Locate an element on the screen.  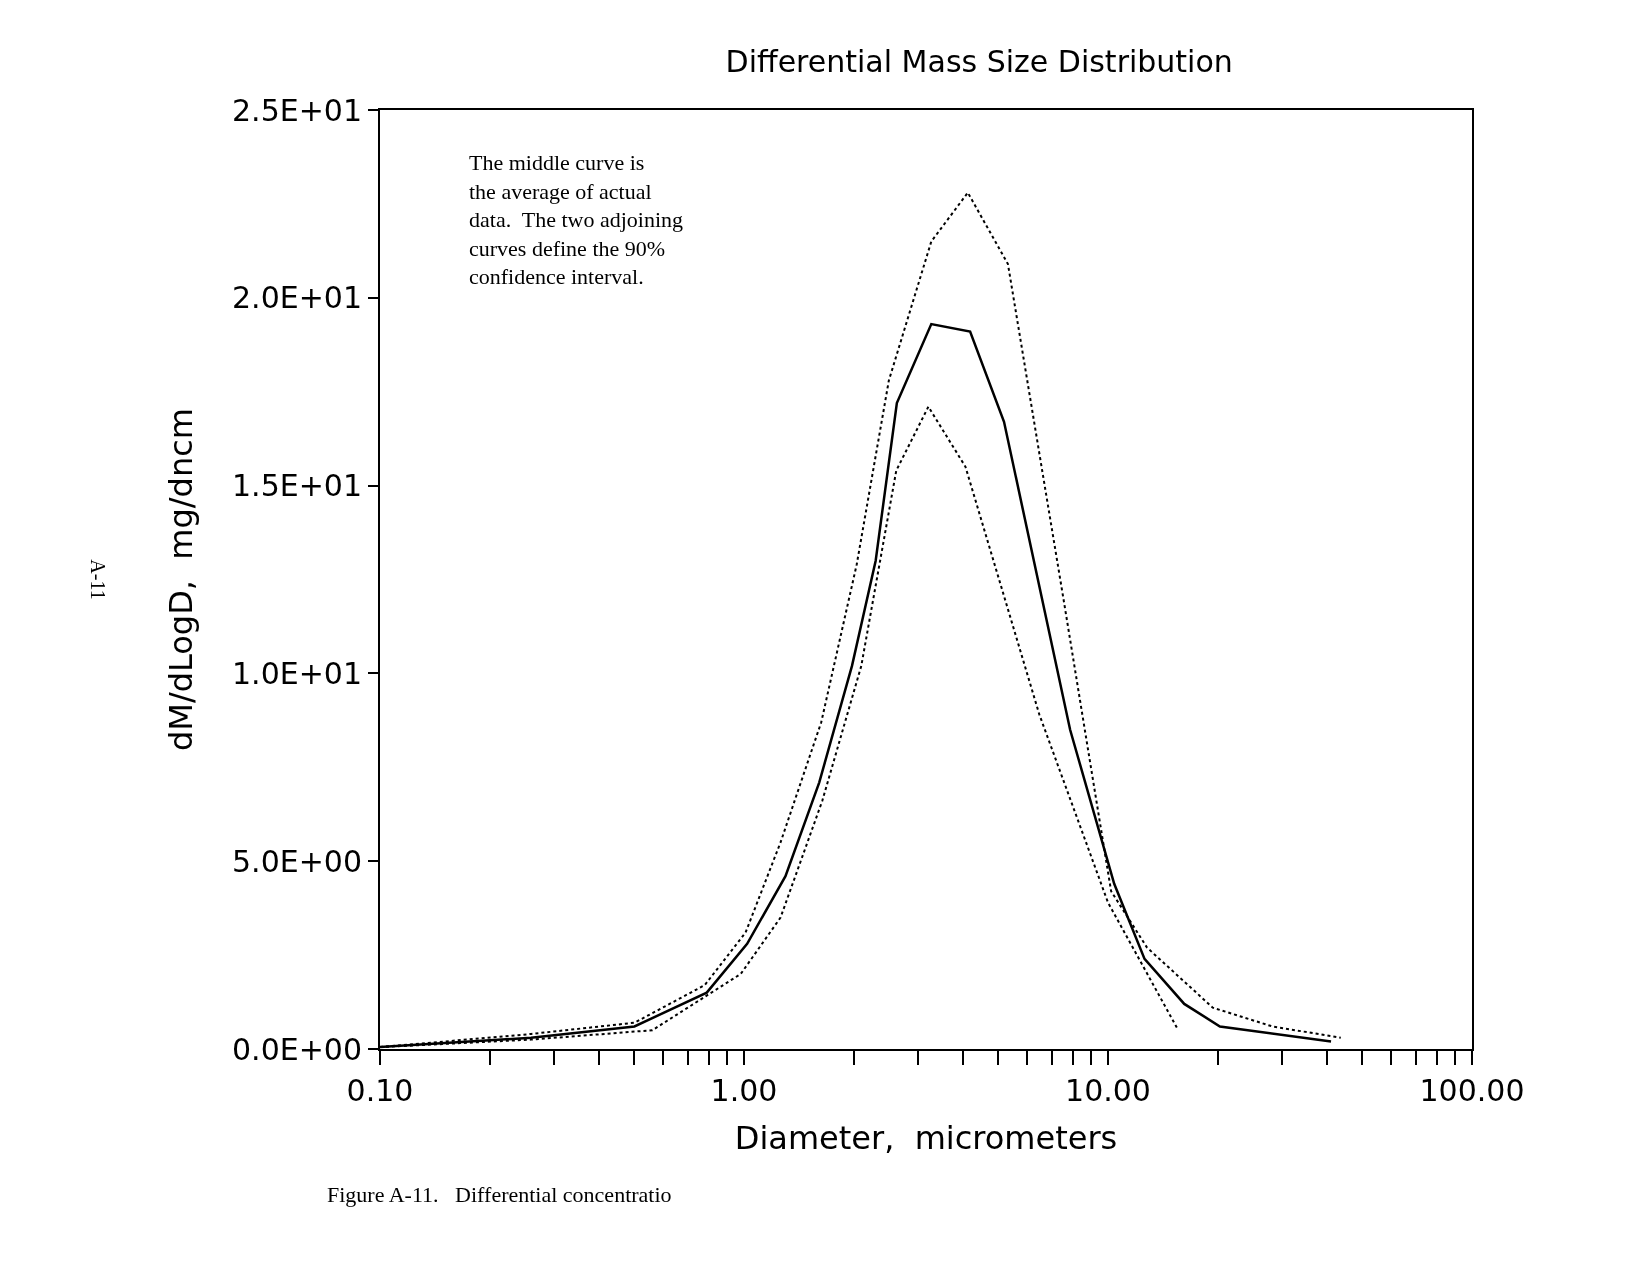
text: Figure A-11. Differential concentratio is located at coordinates (499, 1194).